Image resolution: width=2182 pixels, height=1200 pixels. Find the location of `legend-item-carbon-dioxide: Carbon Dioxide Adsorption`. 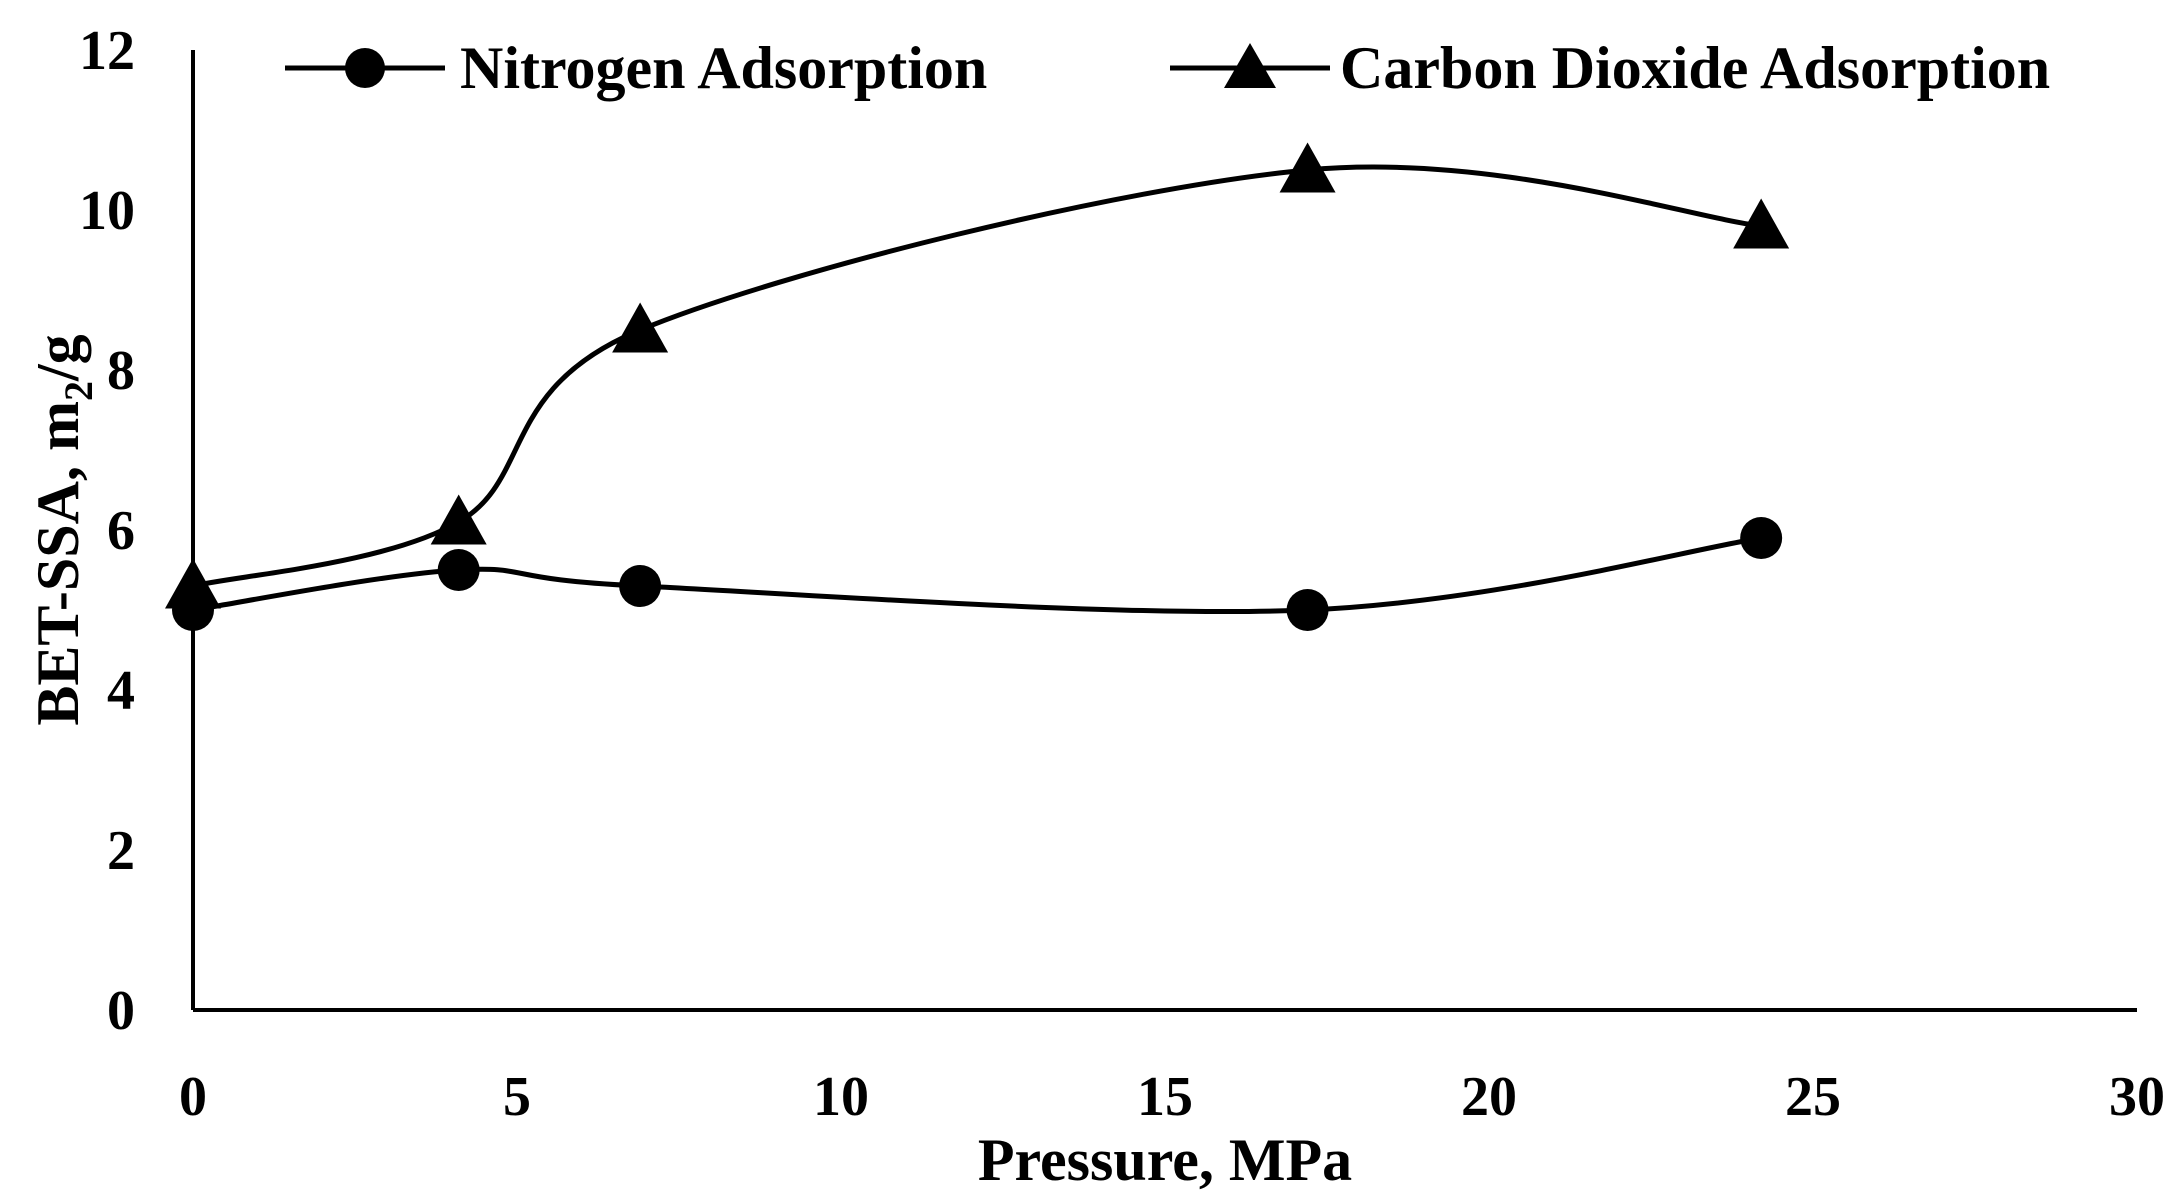

legend-item-carbon-dioxide: Carbon Dioxide Adsorption is located at coordinates (1610, 68).